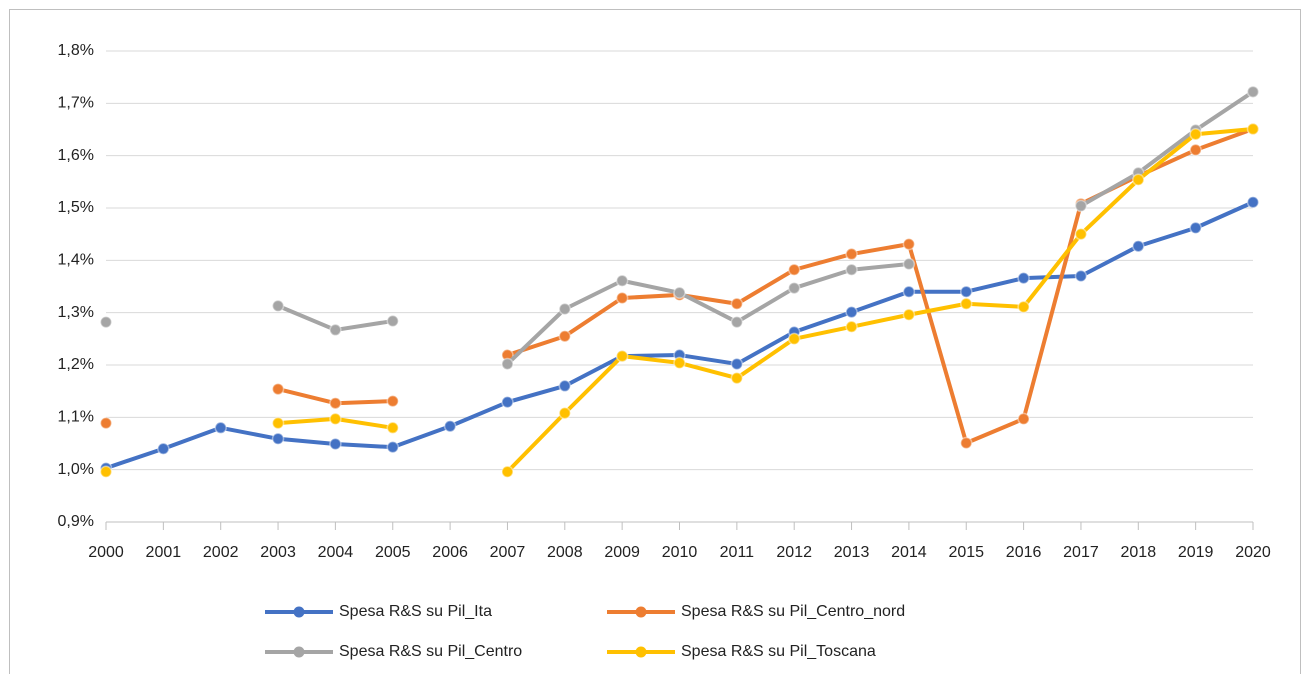 This screenshot has height=674, width=1310. I want to click on x-tick-label: 2004, so click(336, 552).